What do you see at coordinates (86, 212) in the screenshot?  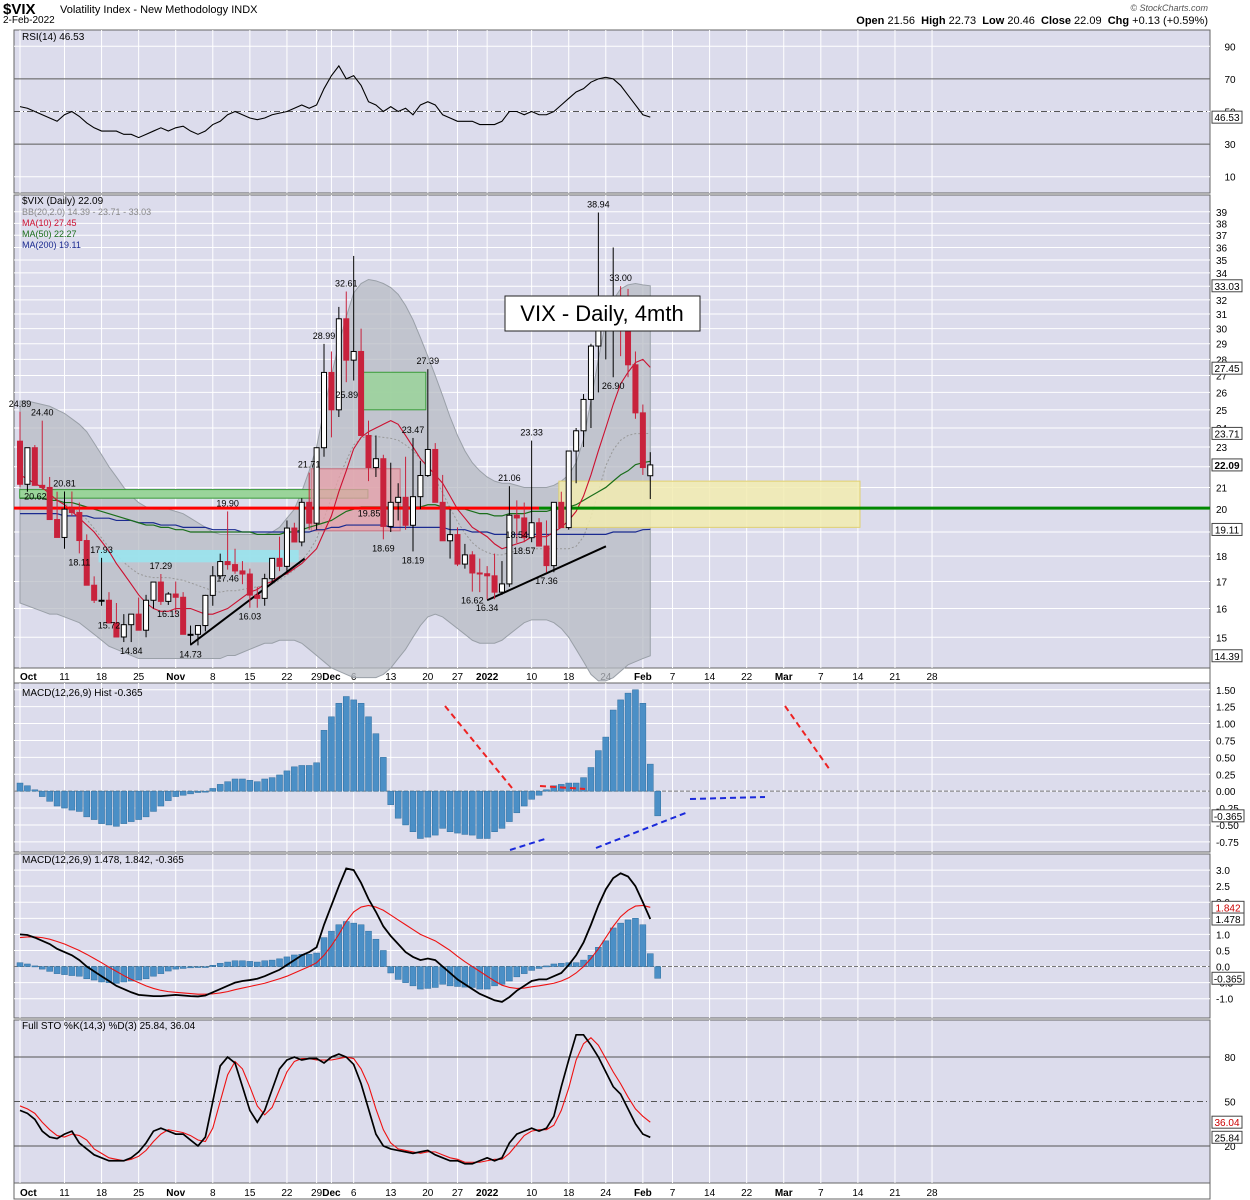 I see `bb-legend: BB(20,2.0) 14.39 - 23.71 - 33.03` at bounding box center [86, 212].